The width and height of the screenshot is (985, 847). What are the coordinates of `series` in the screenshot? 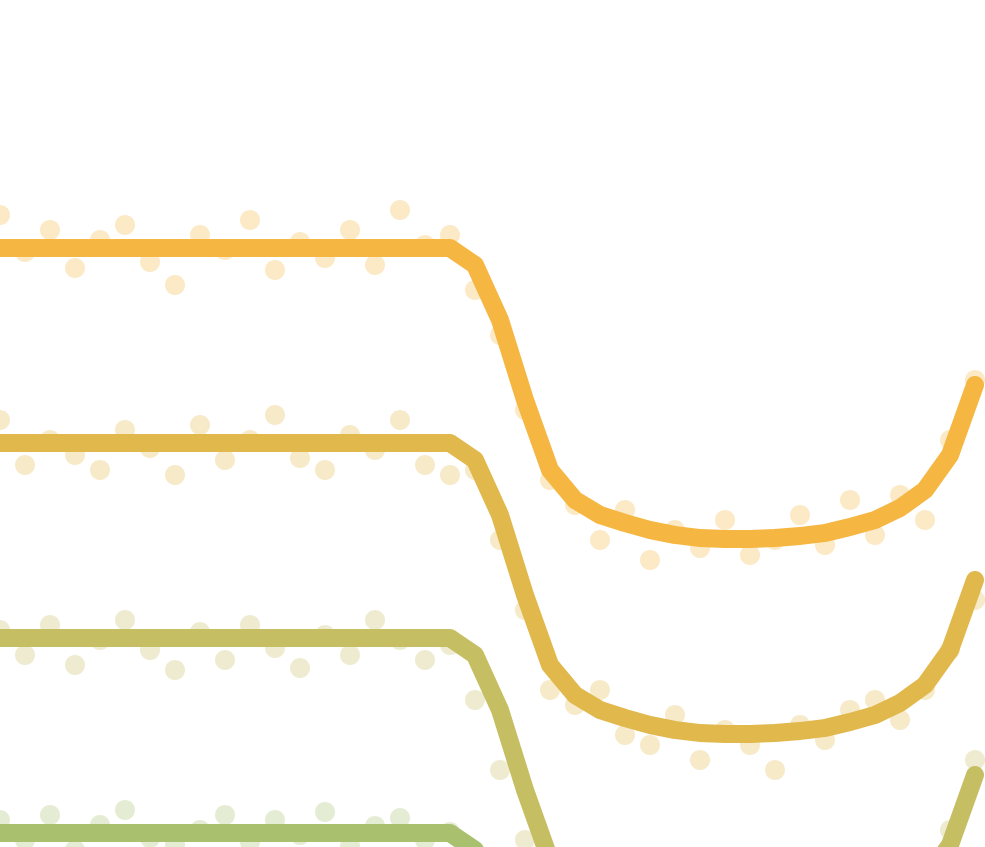 It's located at (242, 823).